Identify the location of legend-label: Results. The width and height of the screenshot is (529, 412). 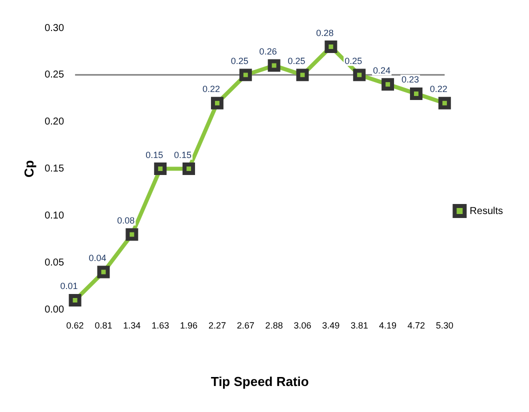
(487, 211).